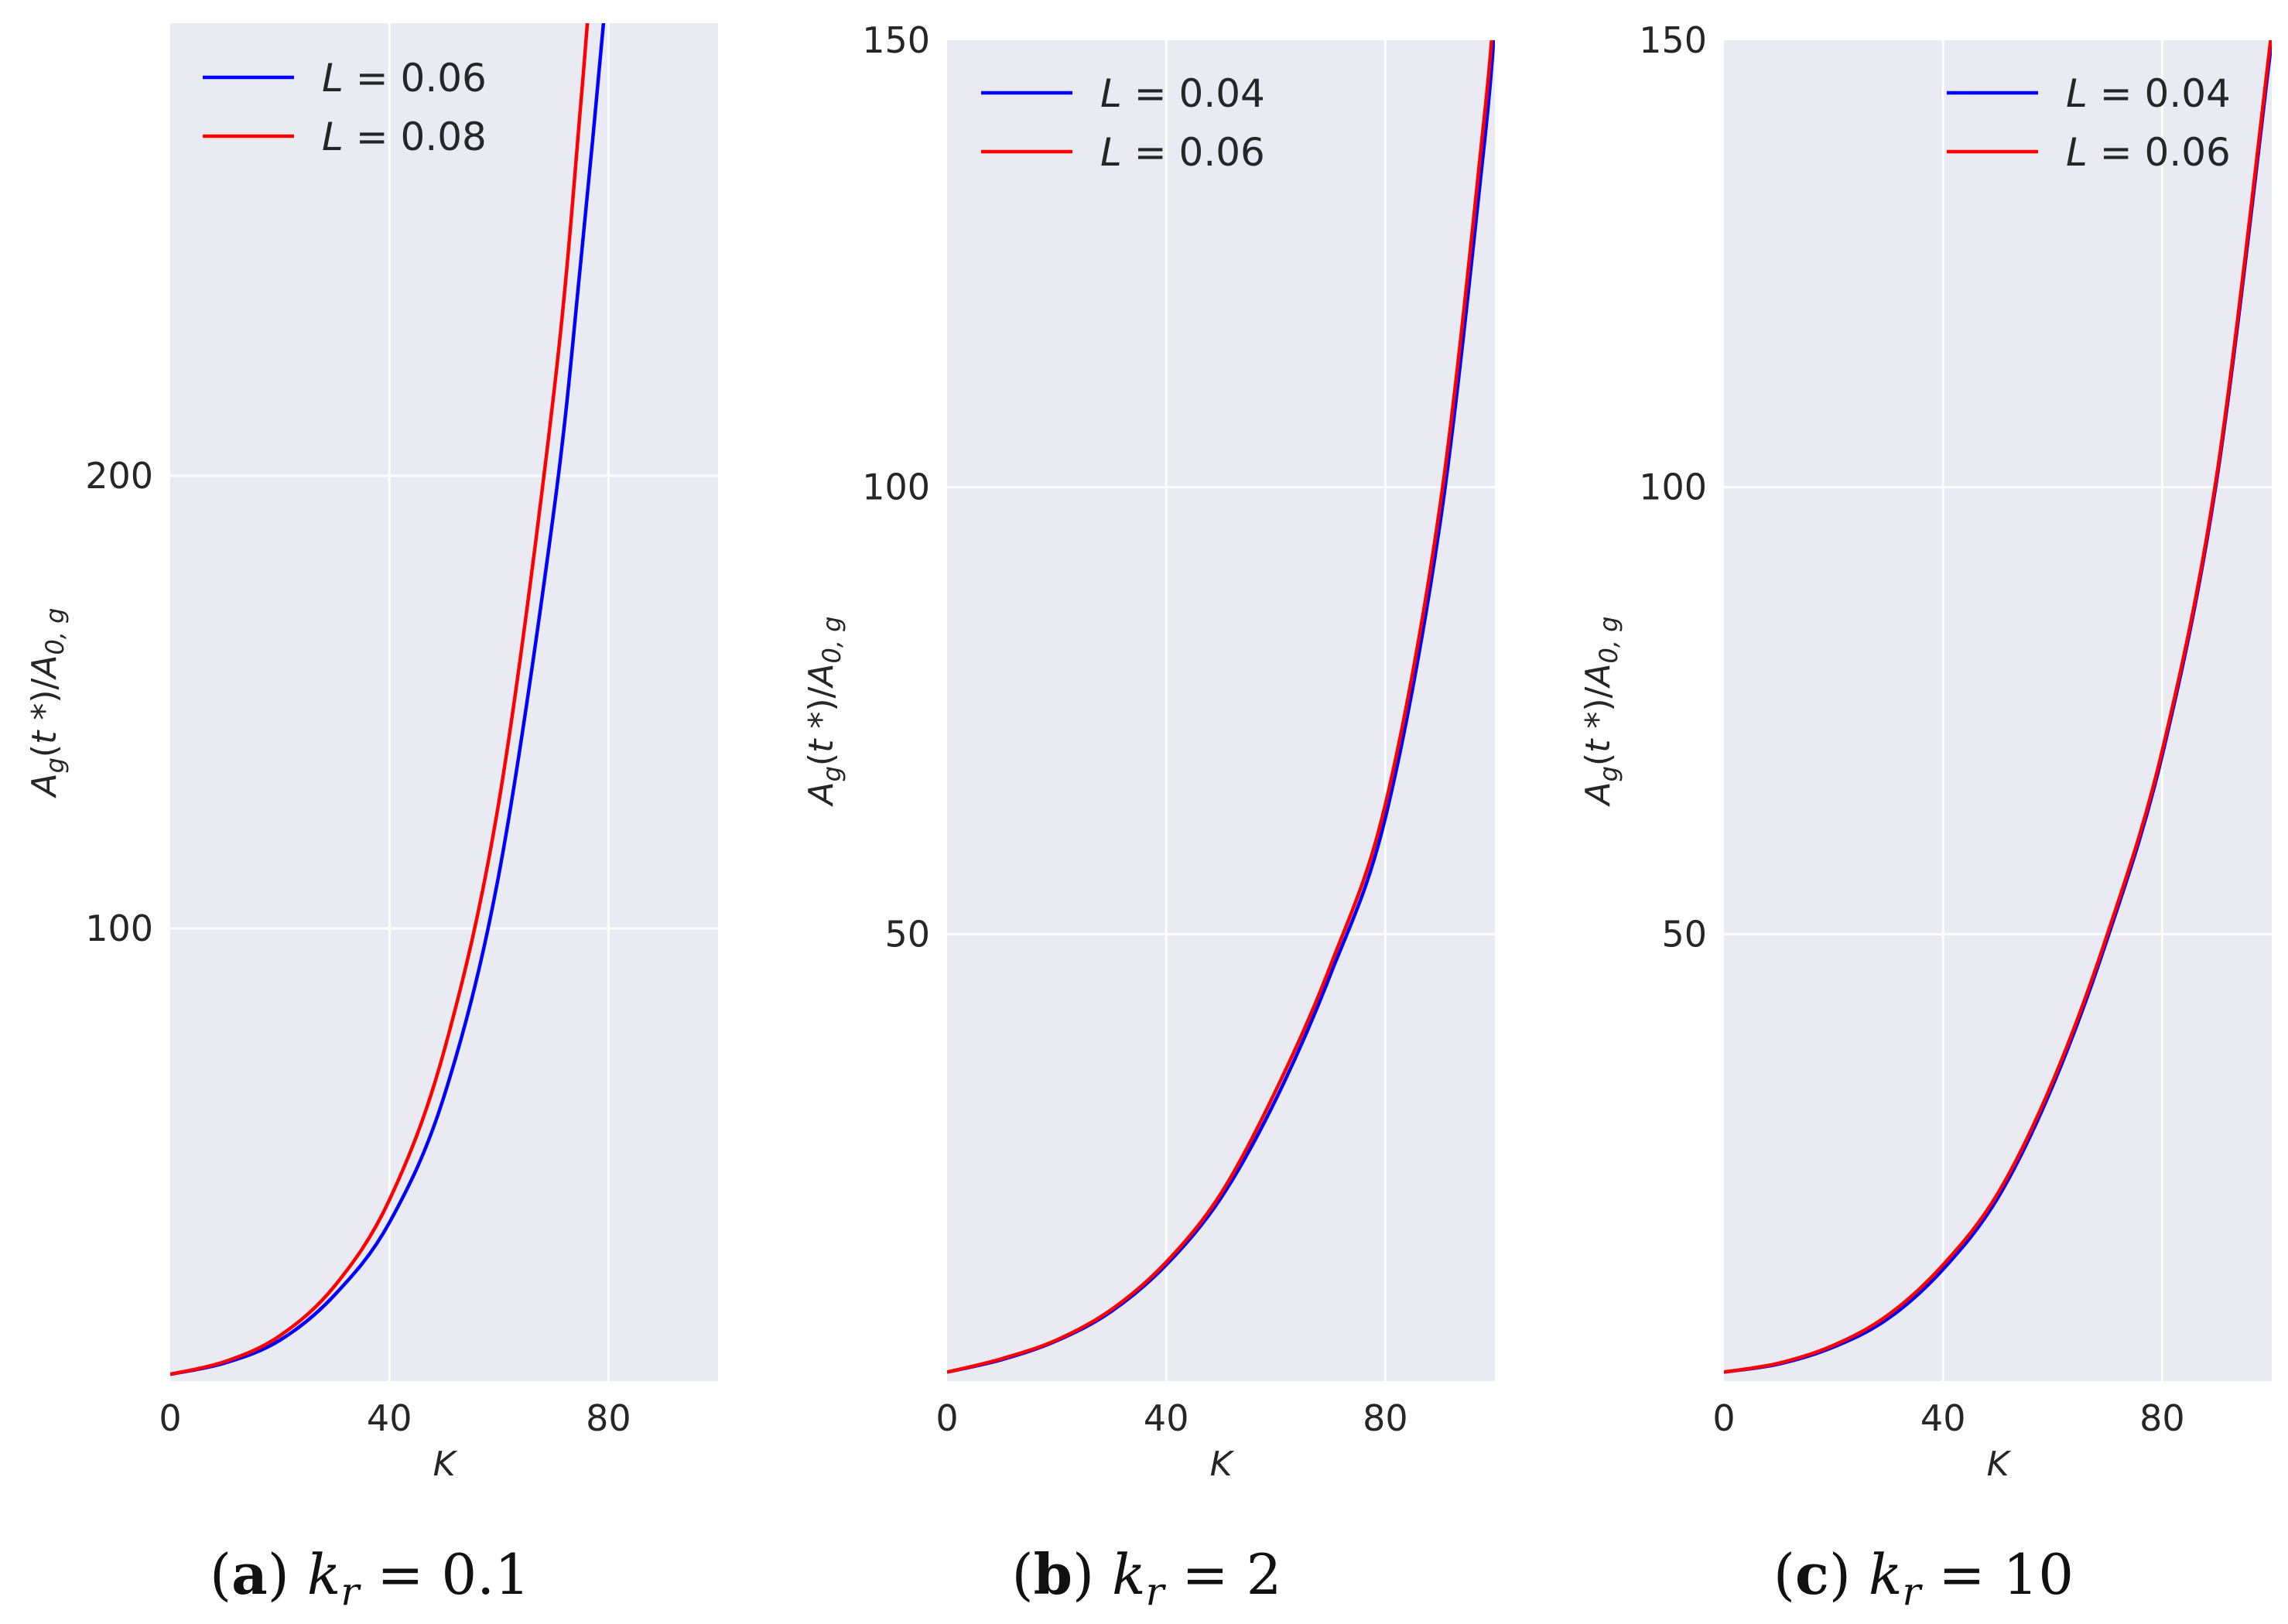 This screenshot has height=1624, width=2288. I want to click on subfigure-caption: (b) kr = 2, so click(1147, 1577).